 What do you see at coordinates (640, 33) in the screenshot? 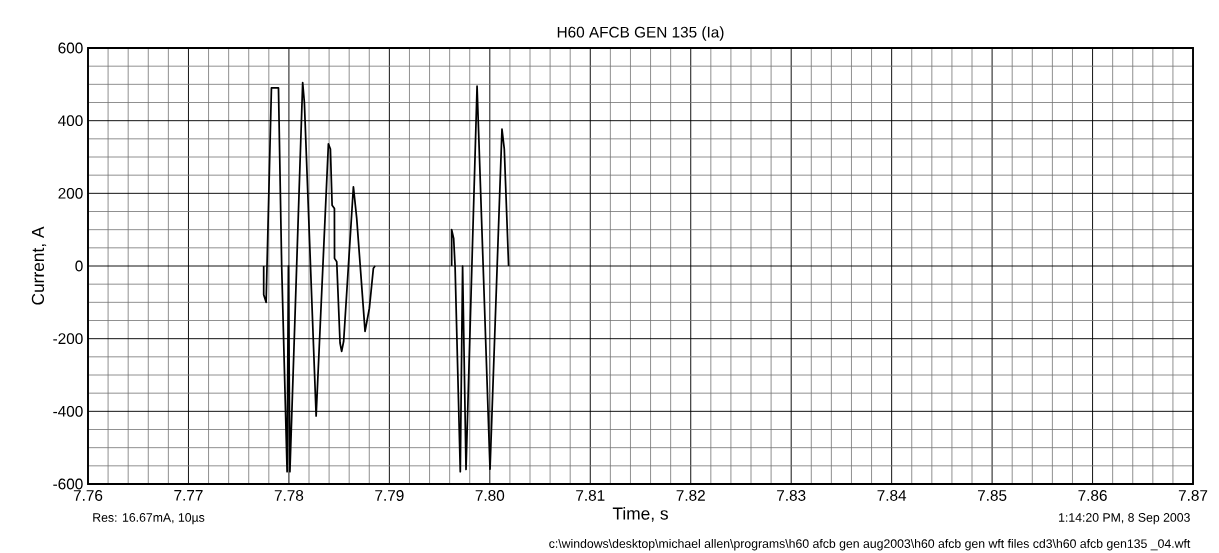
I see `chart-title: H60 AFCB GEN 135 (Ia)` at bounding box center [640, 33].